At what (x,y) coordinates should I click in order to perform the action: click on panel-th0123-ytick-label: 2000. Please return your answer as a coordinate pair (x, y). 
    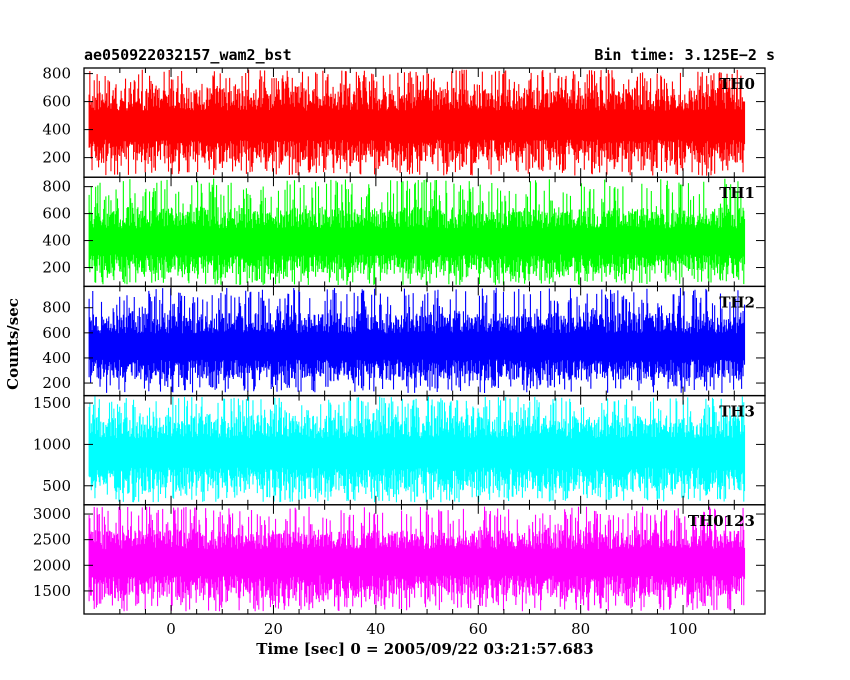
    Looking at the image, I should click on (52, 565).